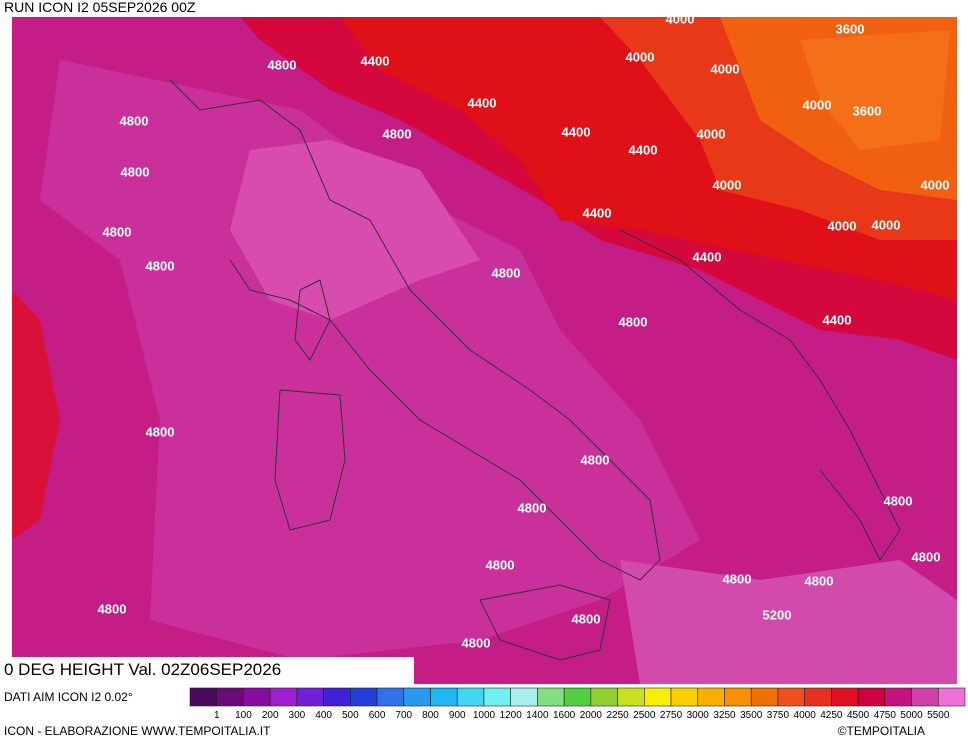 The width and height of the screenshot is (968, 745). What do you see at coordinates (805, 715) in the screenshot?
I see `legend-label: 4000` at bounding box center [805, 715].